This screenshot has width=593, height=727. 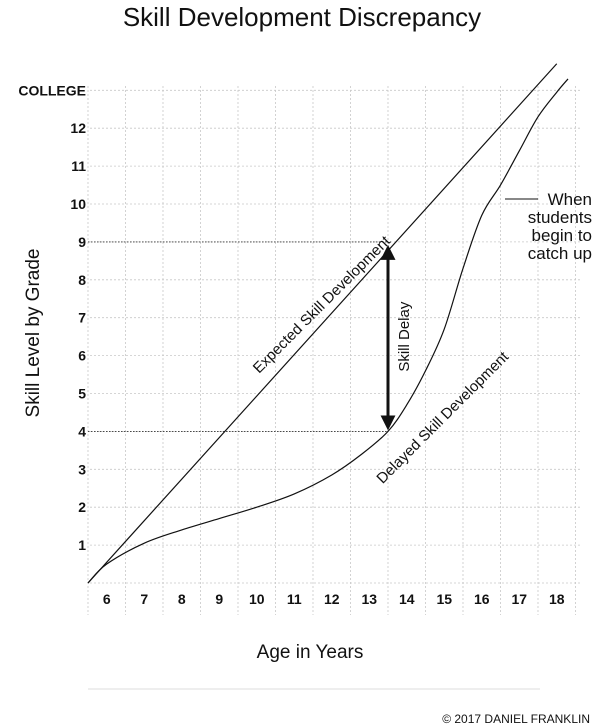 What do you see at coordinates (82, 469) in the screenshot?
I see `y-tick-label: 3` at bounding box center [82, 469].